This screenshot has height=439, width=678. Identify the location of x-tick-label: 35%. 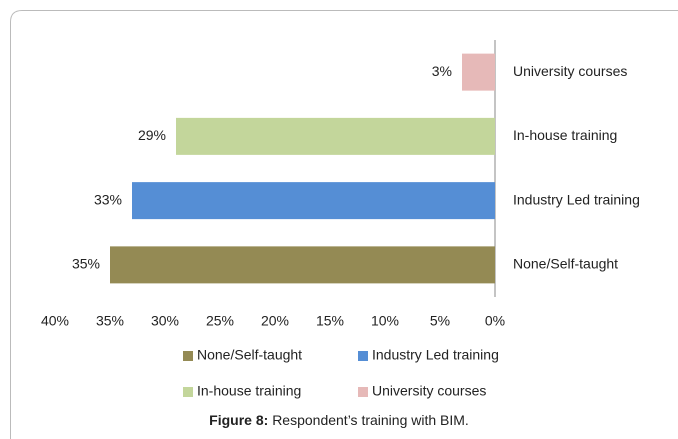
(110, 321).